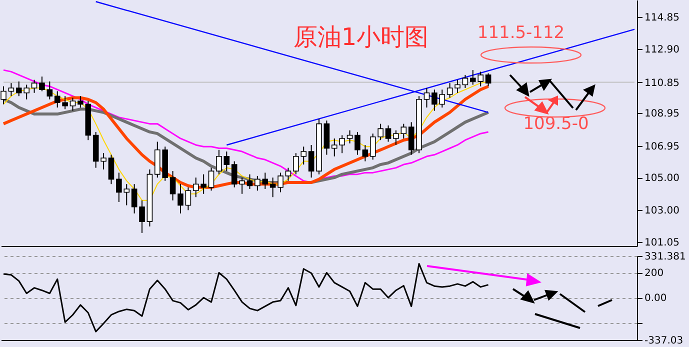  Describe the element at coordinates (521, 33) in the screenshot. I see `annotation: 111.5-112` at that location.